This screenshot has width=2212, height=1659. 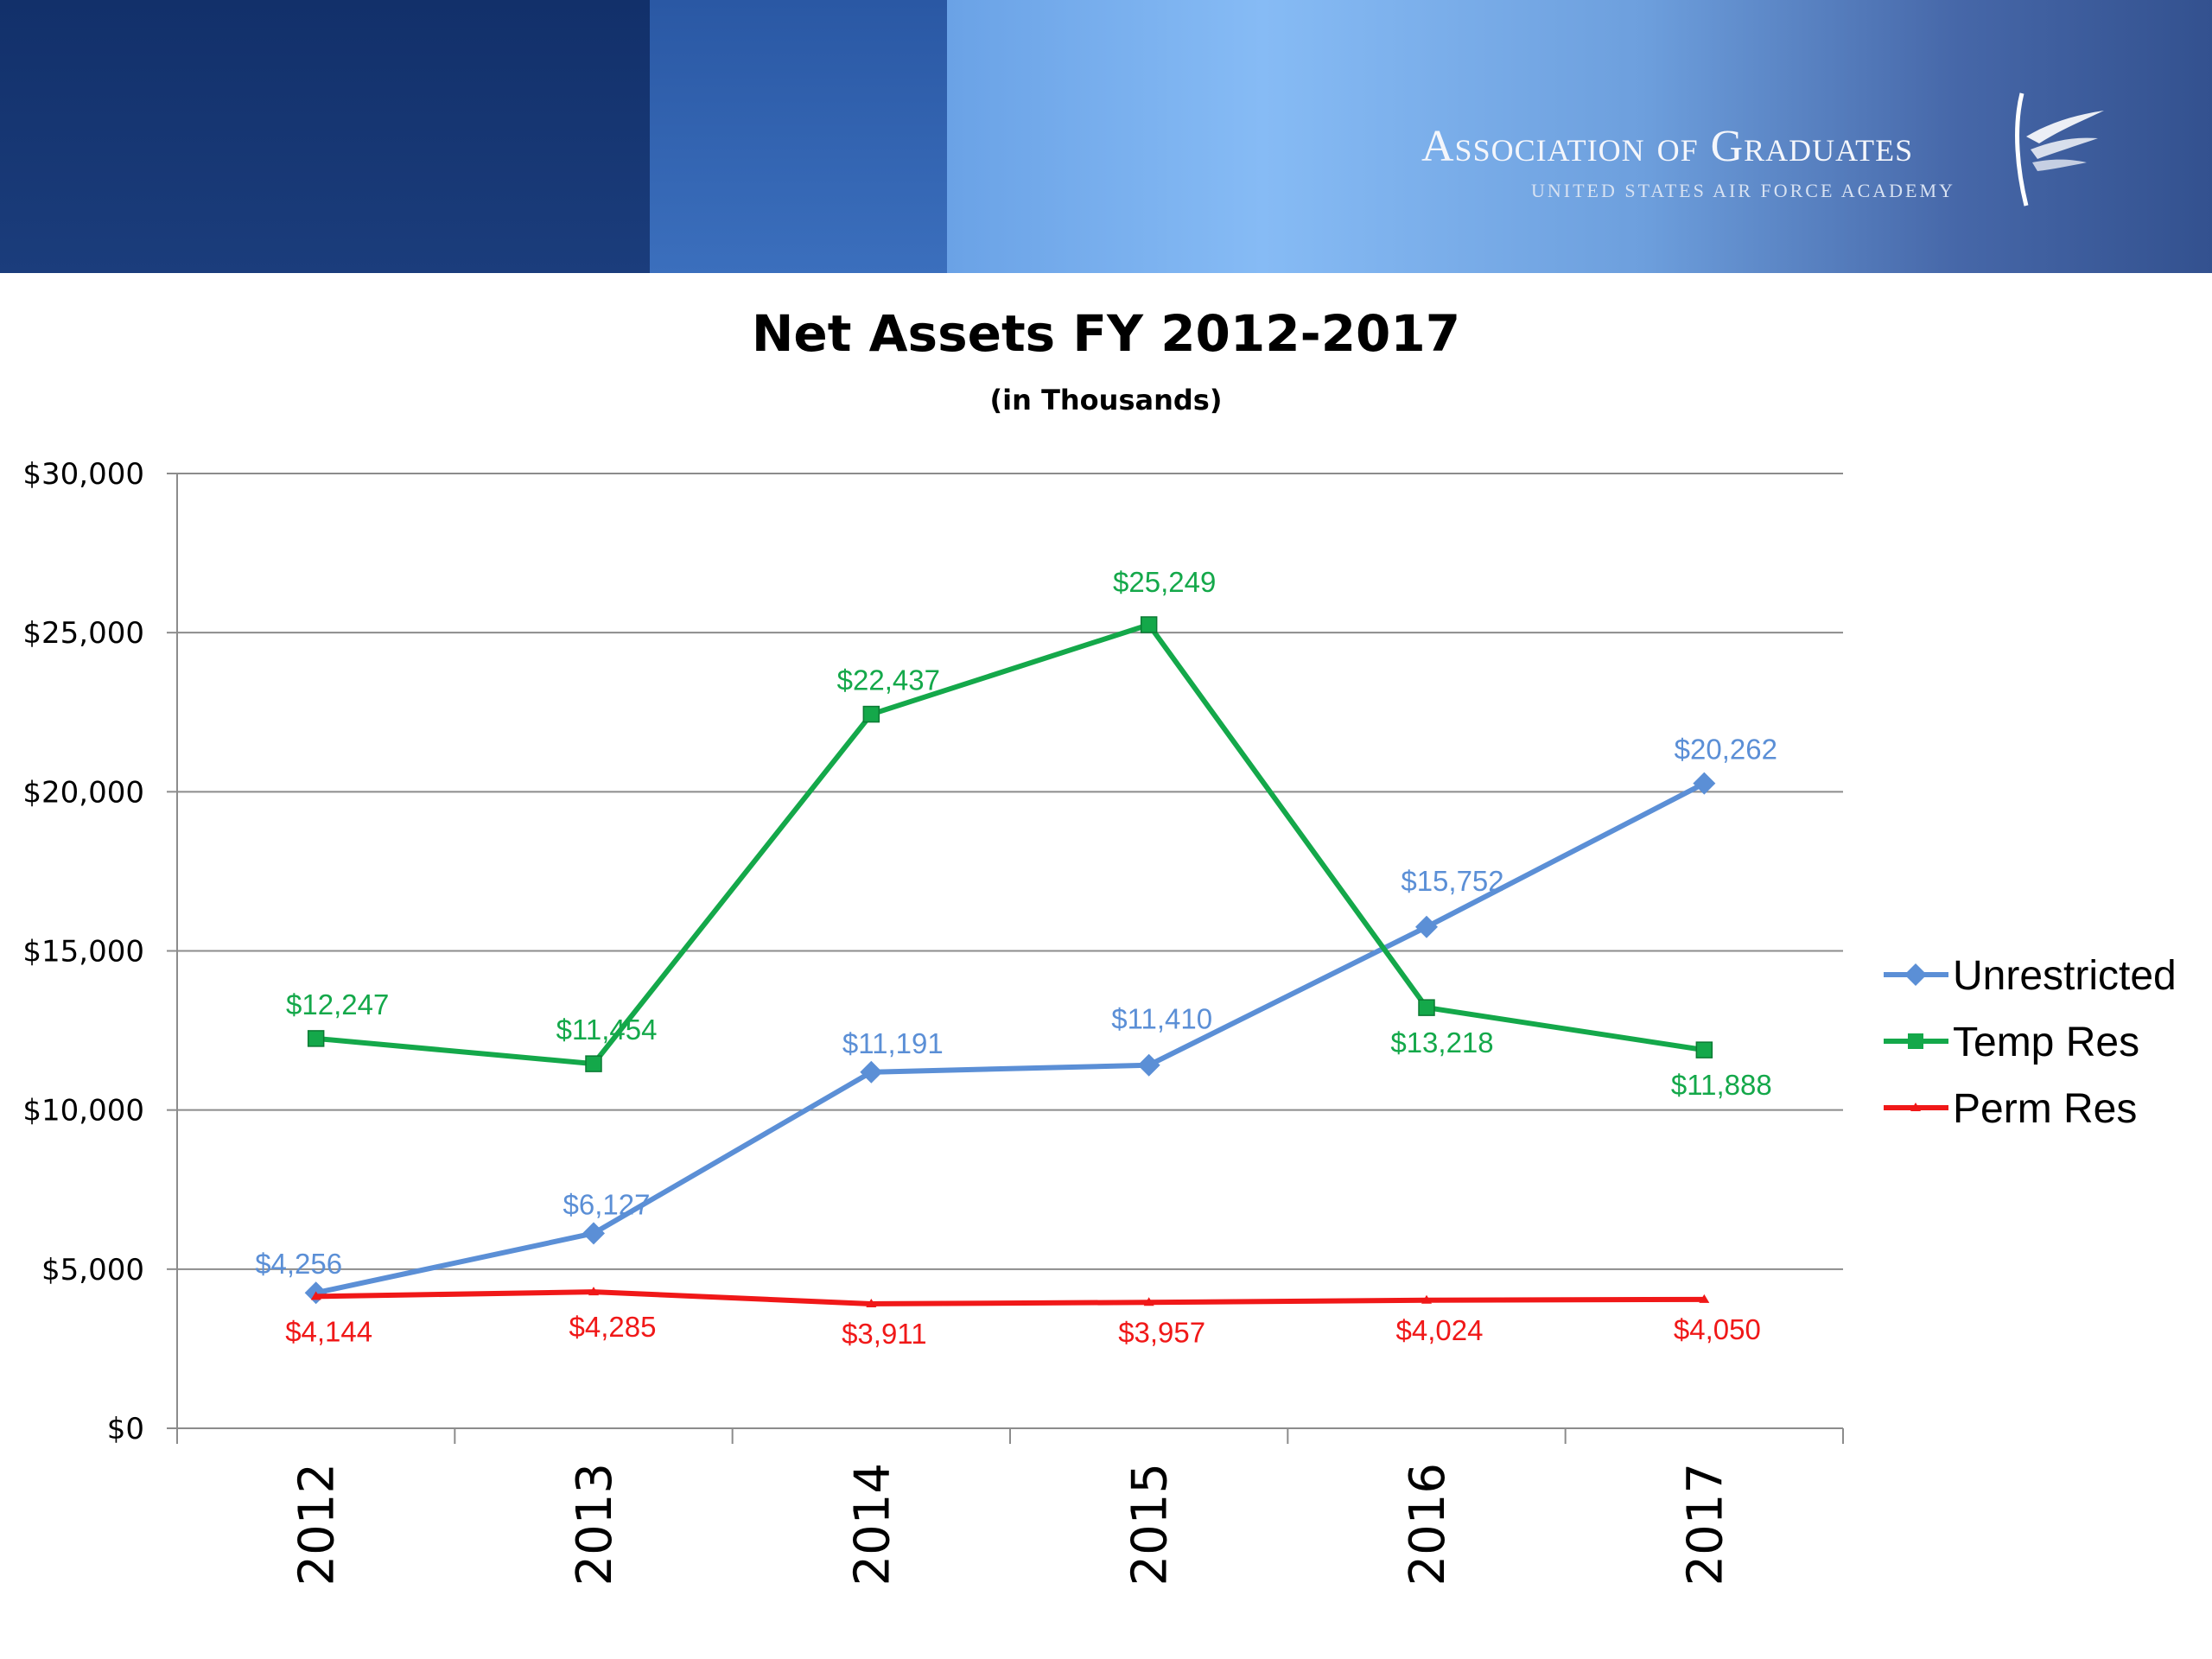 I want to click on y-tick-label: $30,000, so click(x=83, y=475).